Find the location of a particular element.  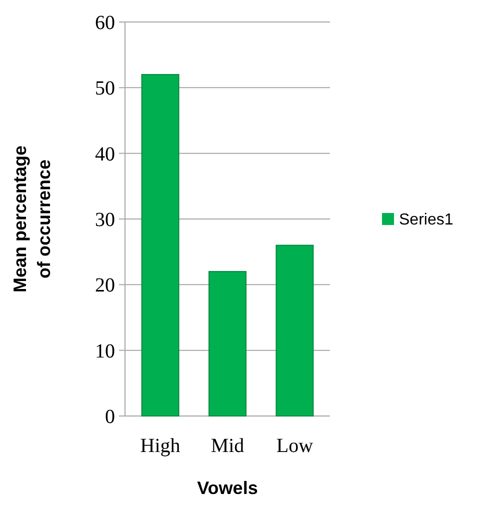

y-axis-title: Mean percentage of occurrence is located at coordinates (32, 219).